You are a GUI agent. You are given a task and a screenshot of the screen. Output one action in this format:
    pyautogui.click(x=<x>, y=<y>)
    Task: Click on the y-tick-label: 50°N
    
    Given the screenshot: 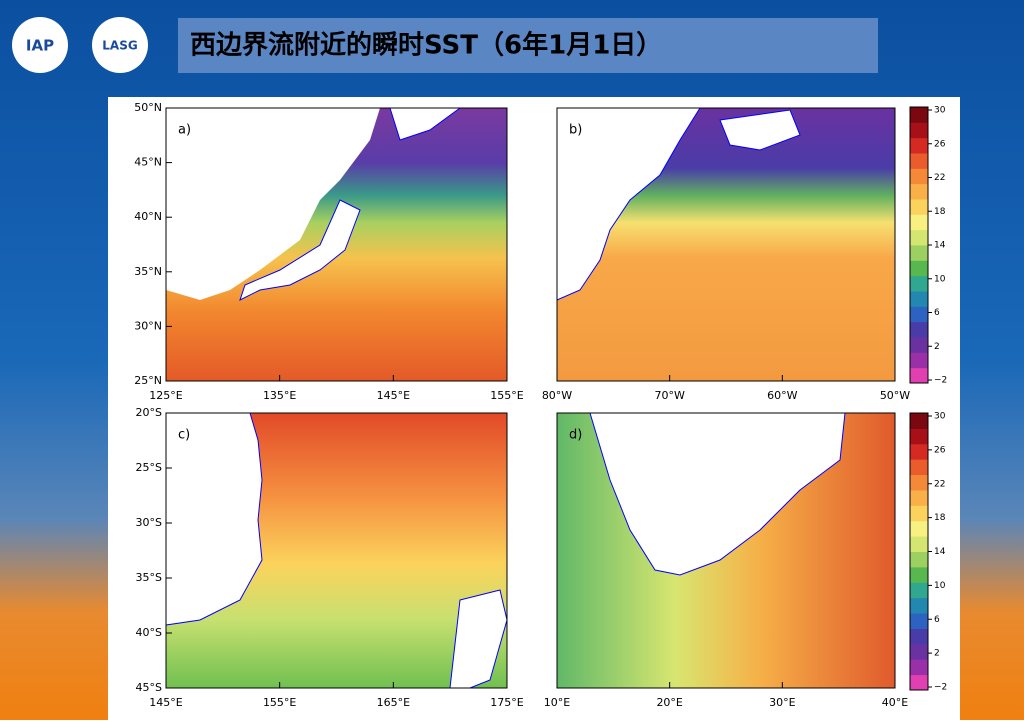 What is the action you would take?
    pyautogui.click(x=148, y=107)
    